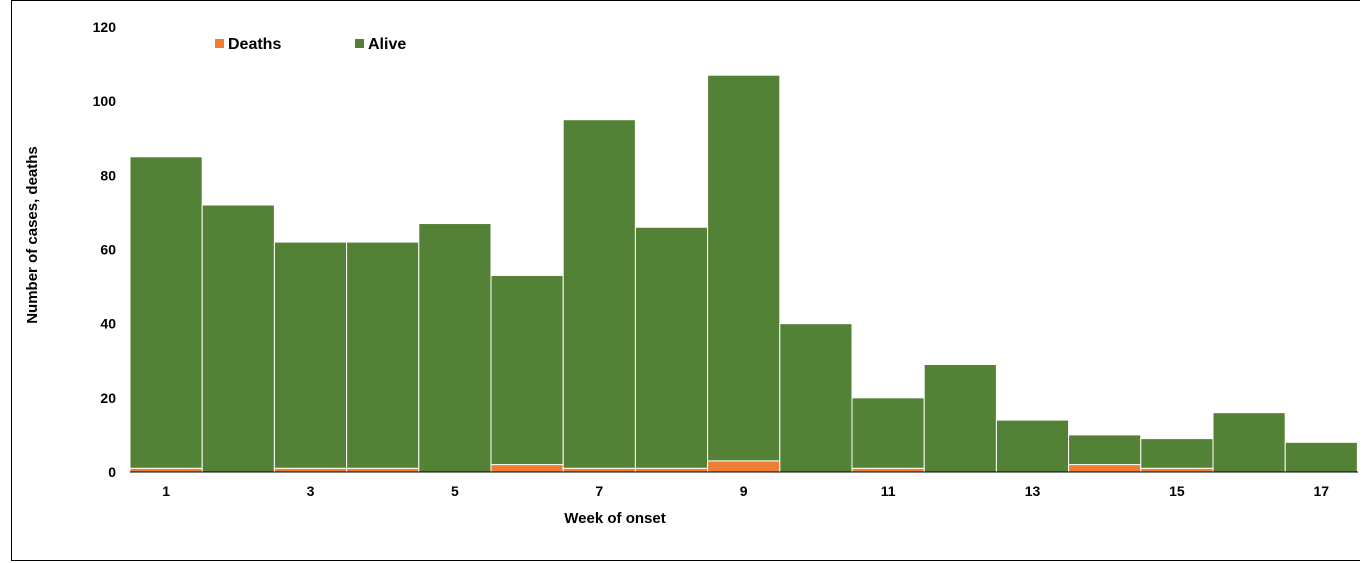 This screenshot has width=1363, height=563. I want to click on y-axis-title: Number of cases, deaths, so click(32, 235).